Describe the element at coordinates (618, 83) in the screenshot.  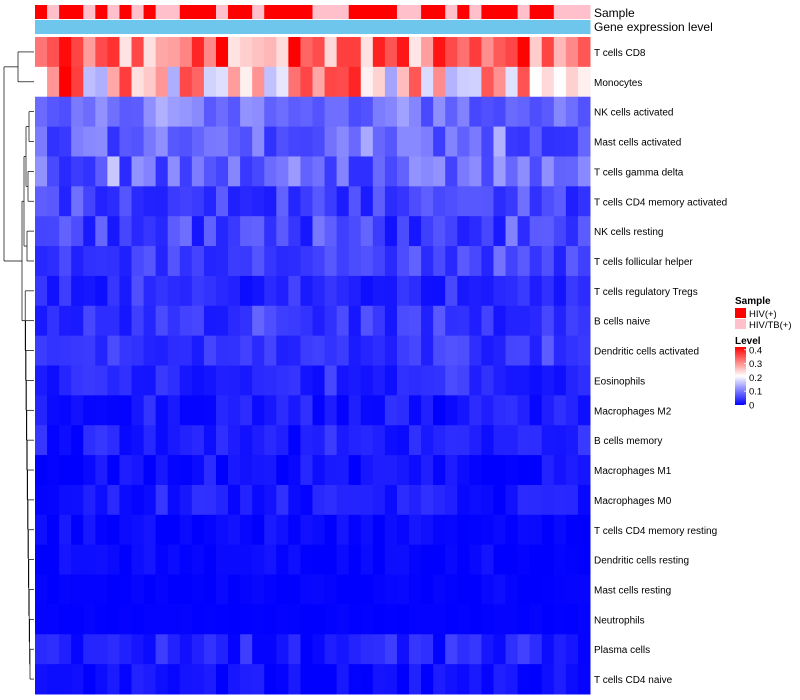
I see `row-label: Monocytes` at that location.